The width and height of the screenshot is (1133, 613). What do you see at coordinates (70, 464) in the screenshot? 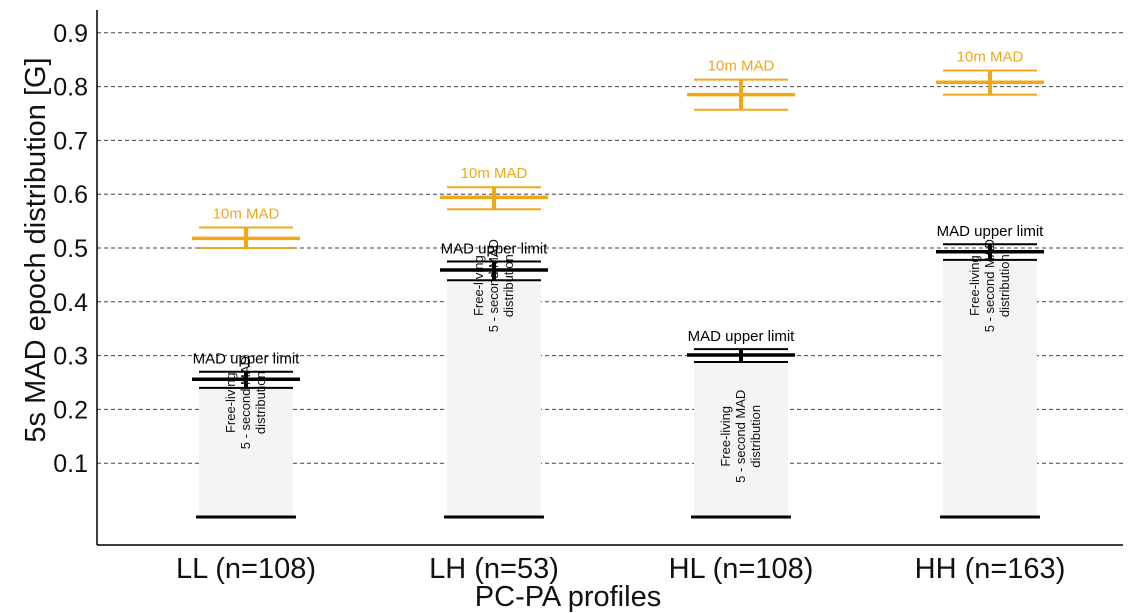
I see `y-tick-label: 0.1` at bounding box center [70, 464].